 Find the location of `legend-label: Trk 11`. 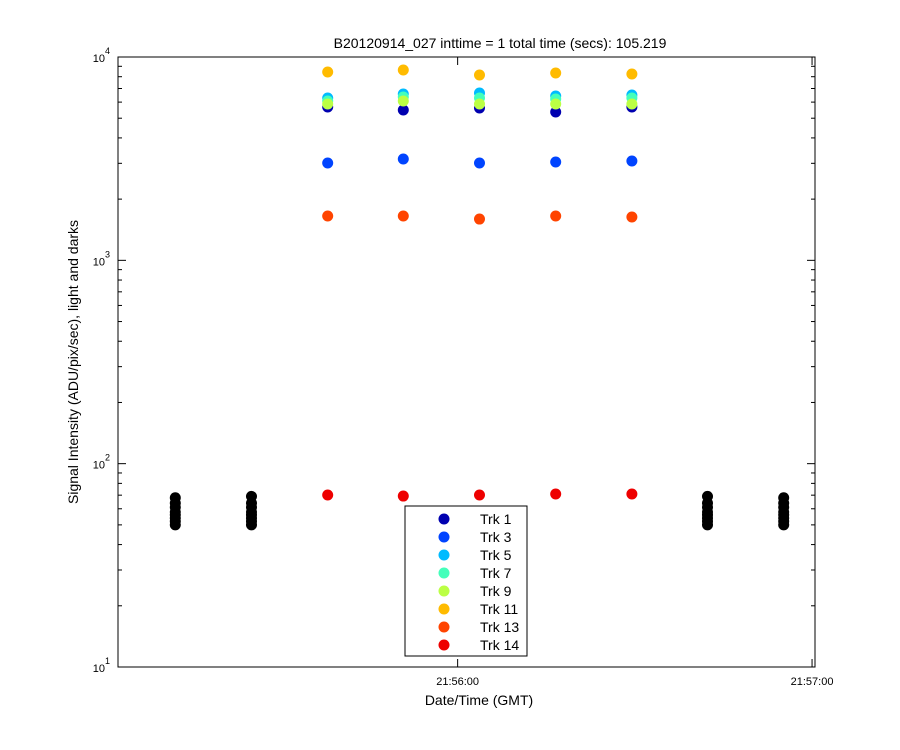

legend-label: Trk 11 is located at coordinates (499, 609).